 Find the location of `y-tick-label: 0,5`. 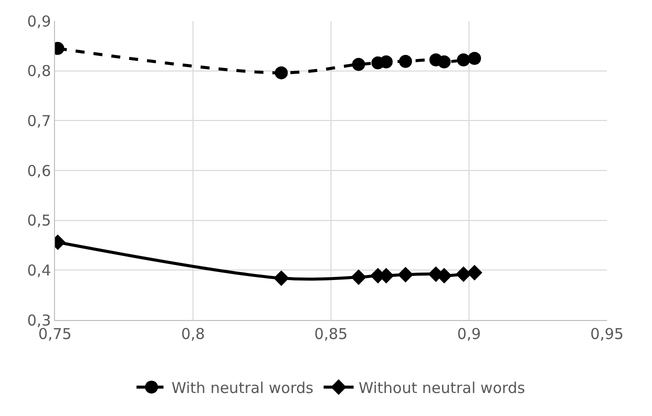

y-tick-label: 0,5 is located at coordinates (39, 221).